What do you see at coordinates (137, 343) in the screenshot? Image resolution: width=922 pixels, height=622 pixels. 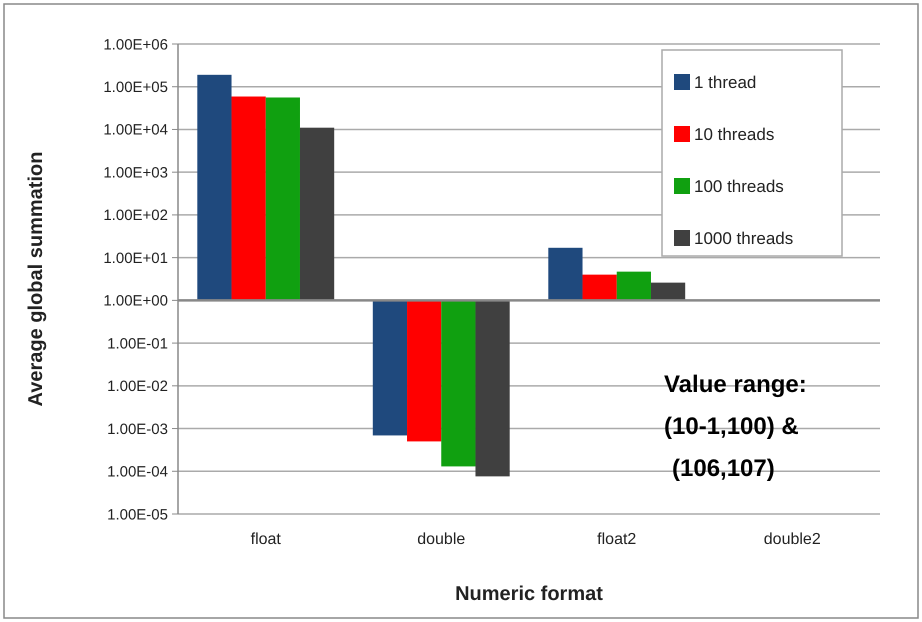 I see `y-tick-label: 1.00E-01` at bounding box center [137, 343].